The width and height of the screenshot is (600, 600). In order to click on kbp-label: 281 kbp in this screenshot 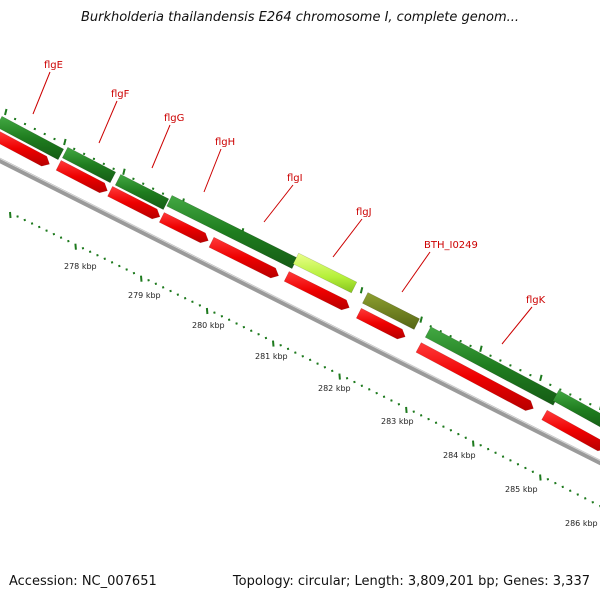, I will do `click(271, 356)`.